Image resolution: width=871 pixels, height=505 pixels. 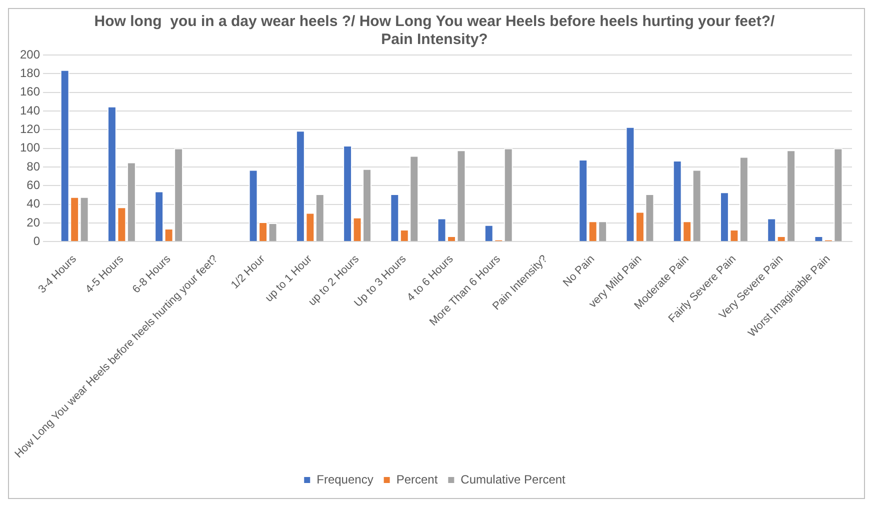 I want to click on legend-label: Percent, so click(x=417, y=479).